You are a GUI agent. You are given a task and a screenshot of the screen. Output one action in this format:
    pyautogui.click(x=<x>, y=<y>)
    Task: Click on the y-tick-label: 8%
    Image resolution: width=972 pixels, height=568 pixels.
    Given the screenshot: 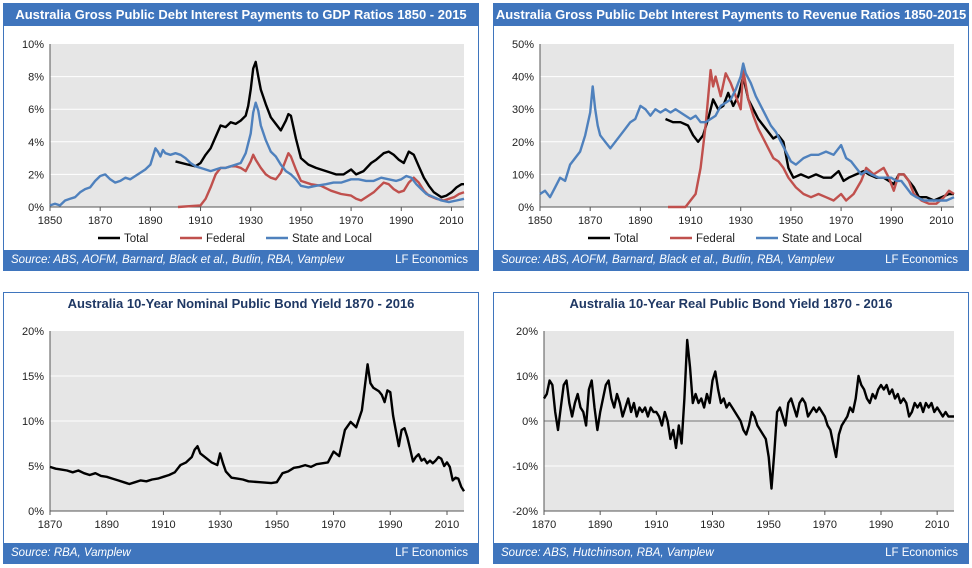 What is the action you would take?
    pyautogui.click(x=36, y=78)
    